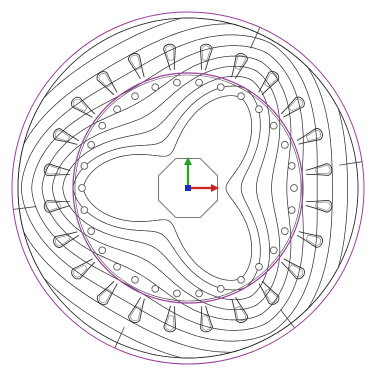 The image size is (369, 372). I want to click on x-axis-arrowhead, so click(215, 188).